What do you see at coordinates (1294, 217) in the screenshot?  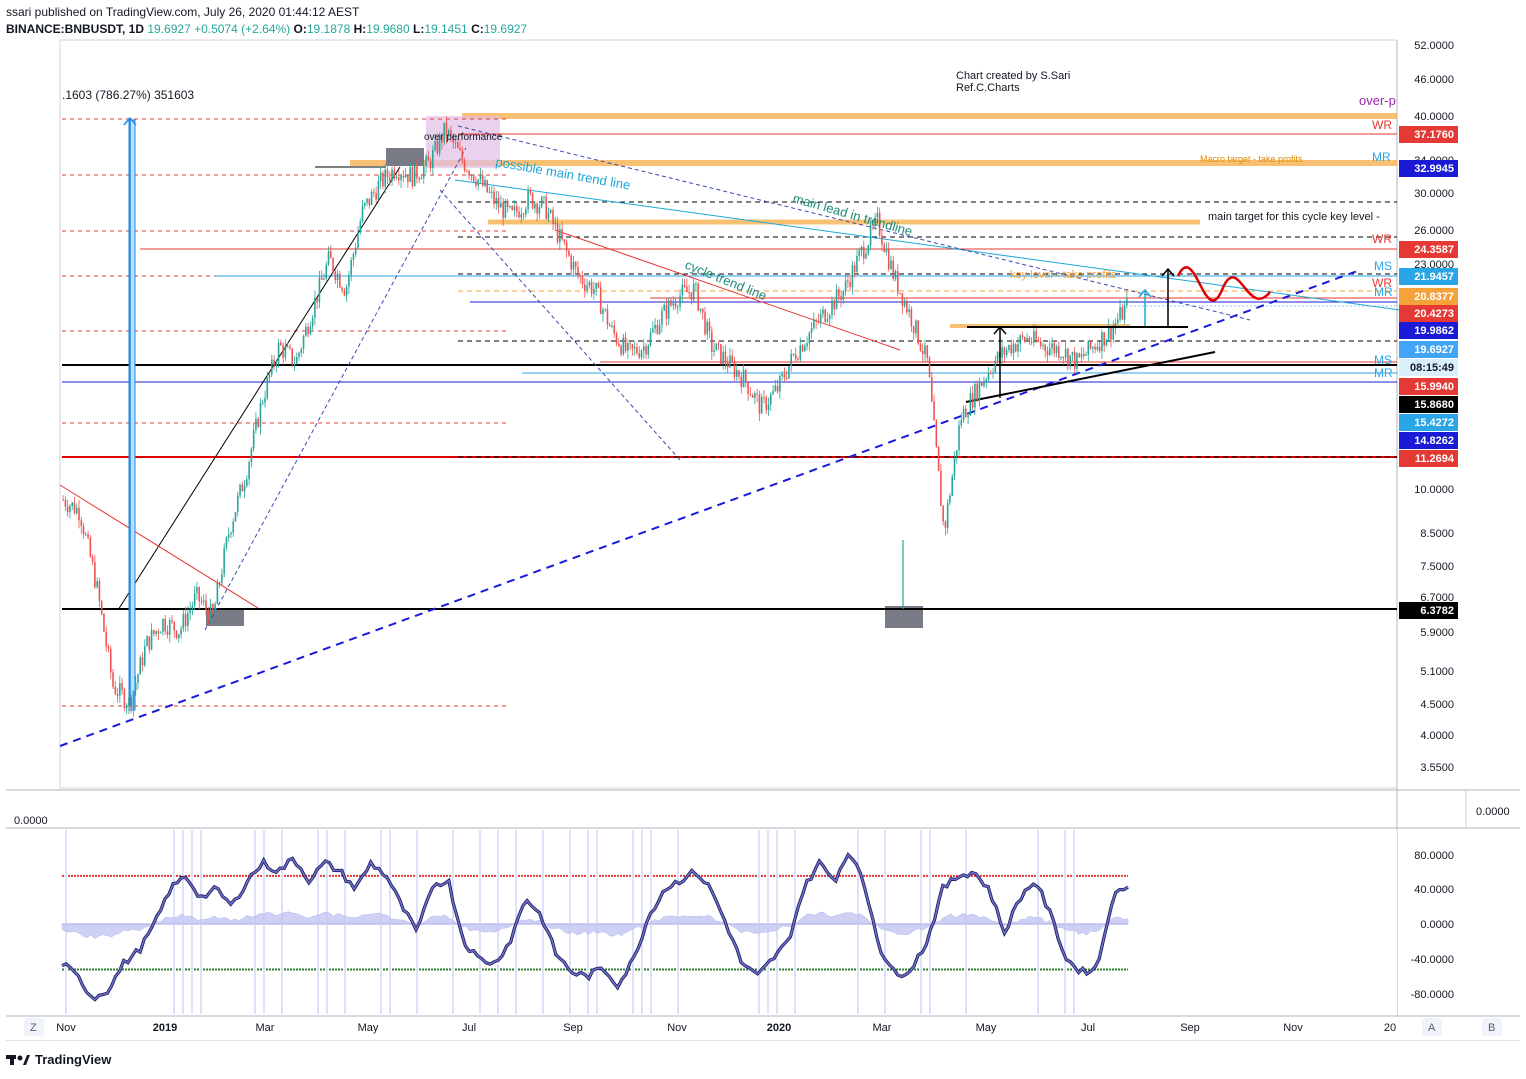 I see `main-target-label: main target for this cycle key level -` at bounding box center [1294, 217].